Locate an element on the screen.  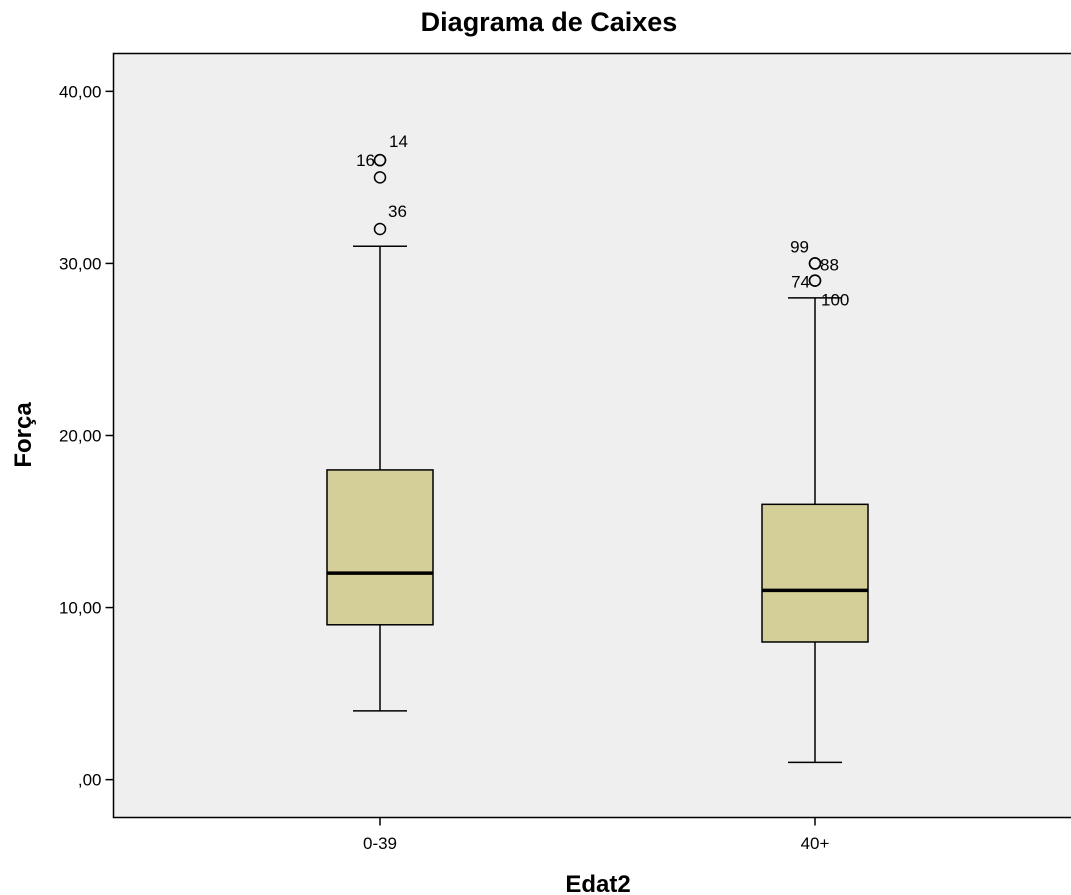
x-tick-label: 40+ is located at coordinates (815, 843).